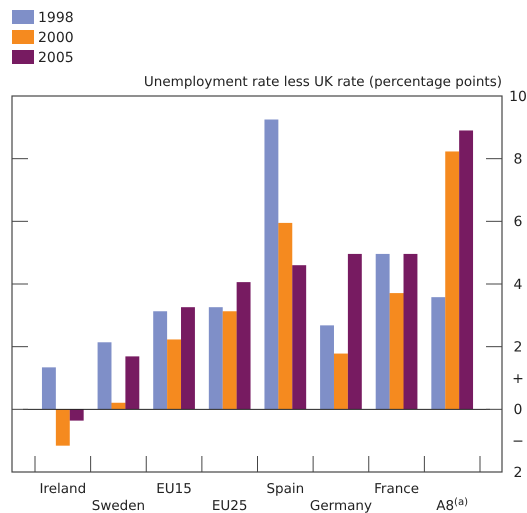 The image size is (527, 513). I want to click on legend-label: 2005, so click(56, 58).